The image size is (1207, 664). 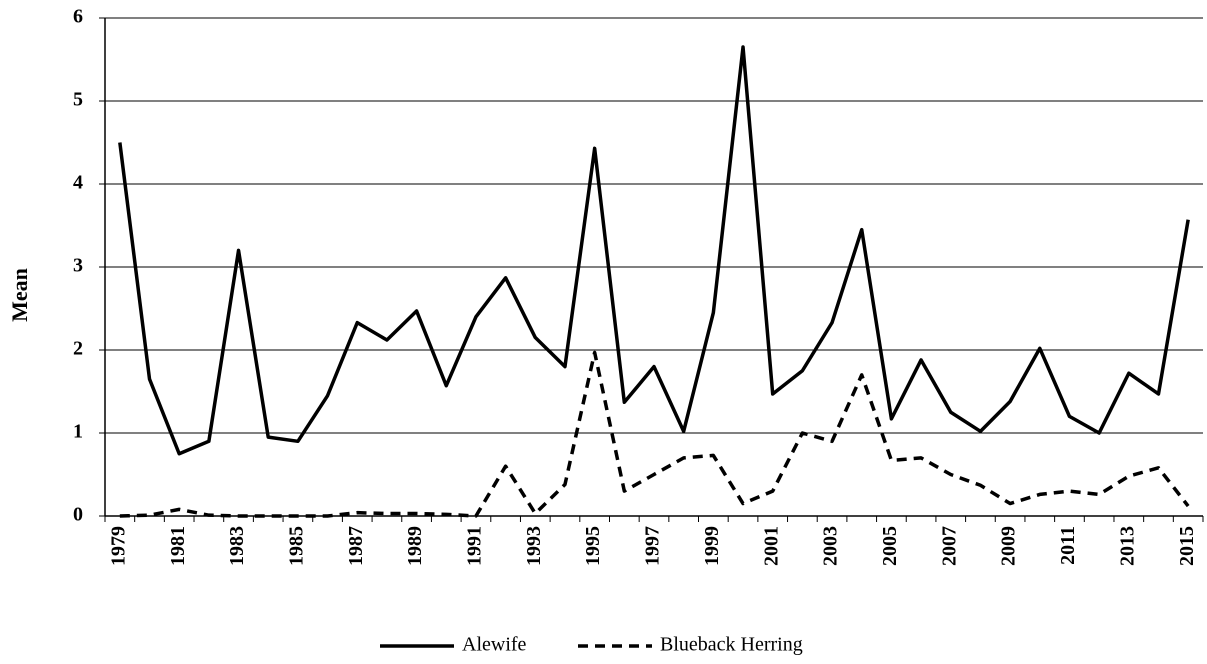 What do you see at coordinates (1187, 546) in the screenshot?
I see `x-tick-label: 2015` at bounding box center [1187, 546].